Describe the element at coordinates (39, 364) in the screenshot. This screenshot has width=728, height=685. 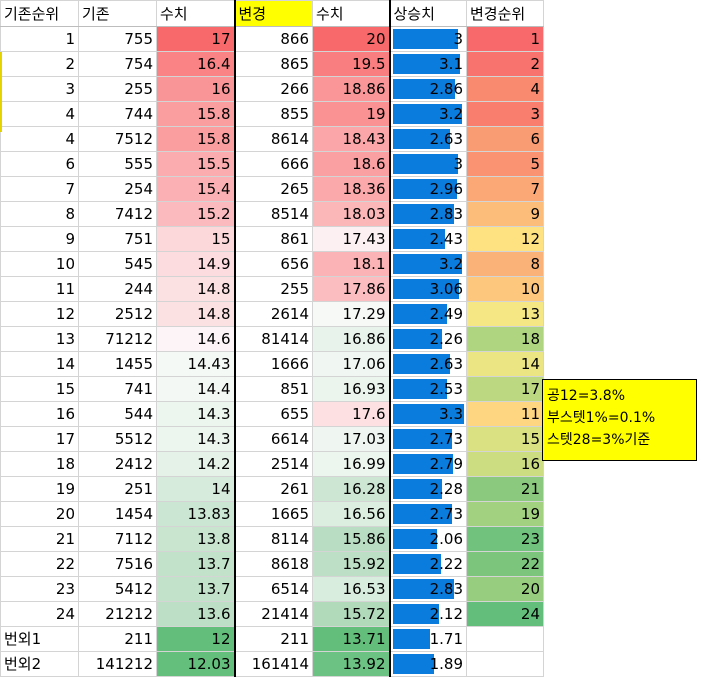
I see `cell-rank: 14` at that location.